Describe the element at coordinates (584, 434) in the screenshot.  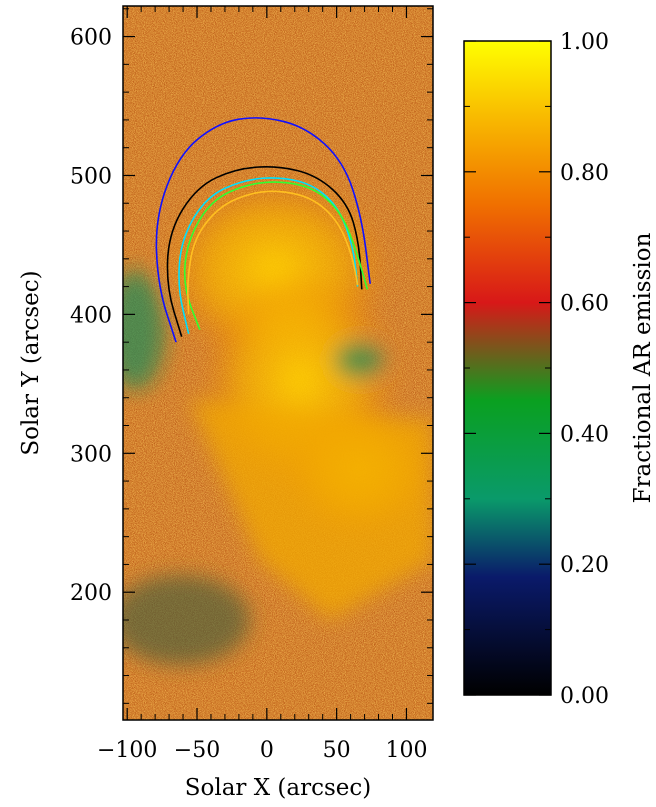
I see `colorbar-tick-label: 0.40` at that location.